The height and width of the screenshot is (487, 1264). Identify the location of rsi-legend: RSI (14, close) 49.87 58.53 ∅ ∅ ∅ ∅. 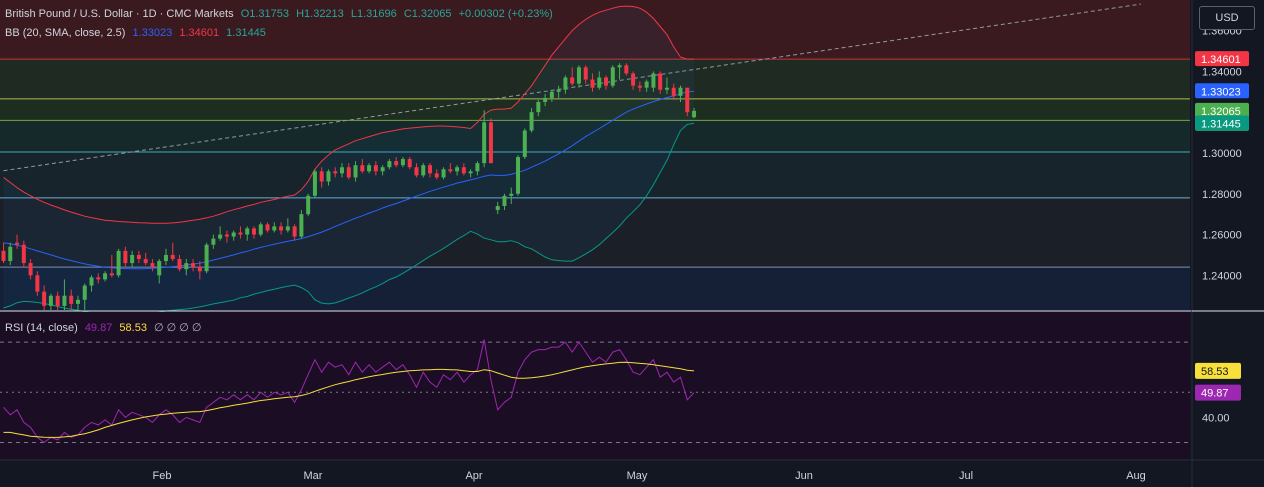
(105, 327).